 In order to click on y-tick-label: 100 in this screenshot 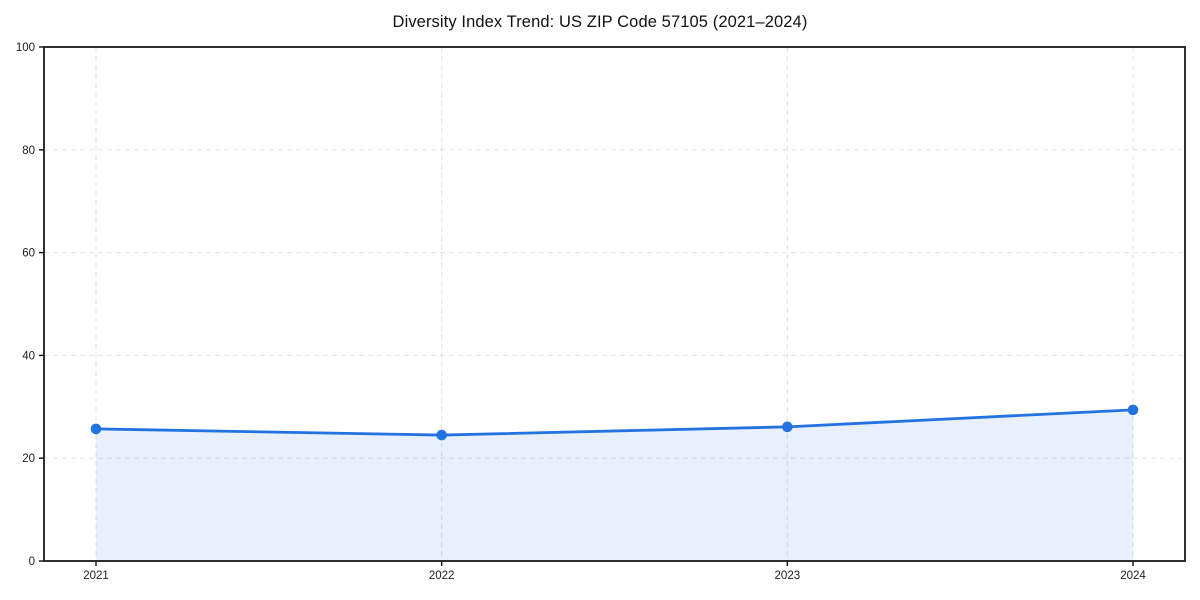, I will do `click(25, 48)`.